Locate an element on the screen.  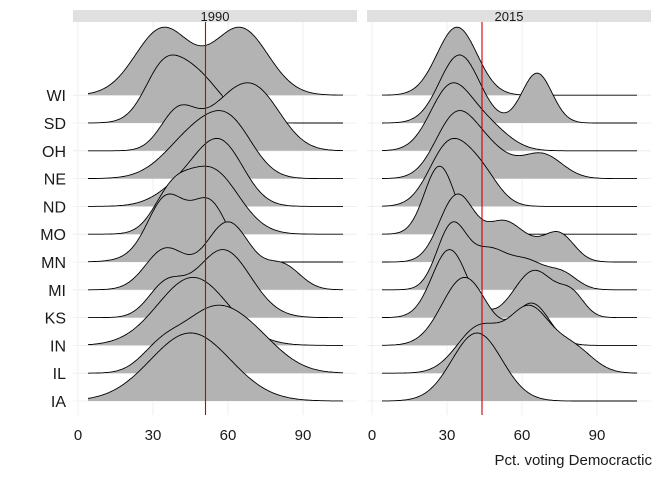
y-tick-label: ND is located at coordinates (54, 207).